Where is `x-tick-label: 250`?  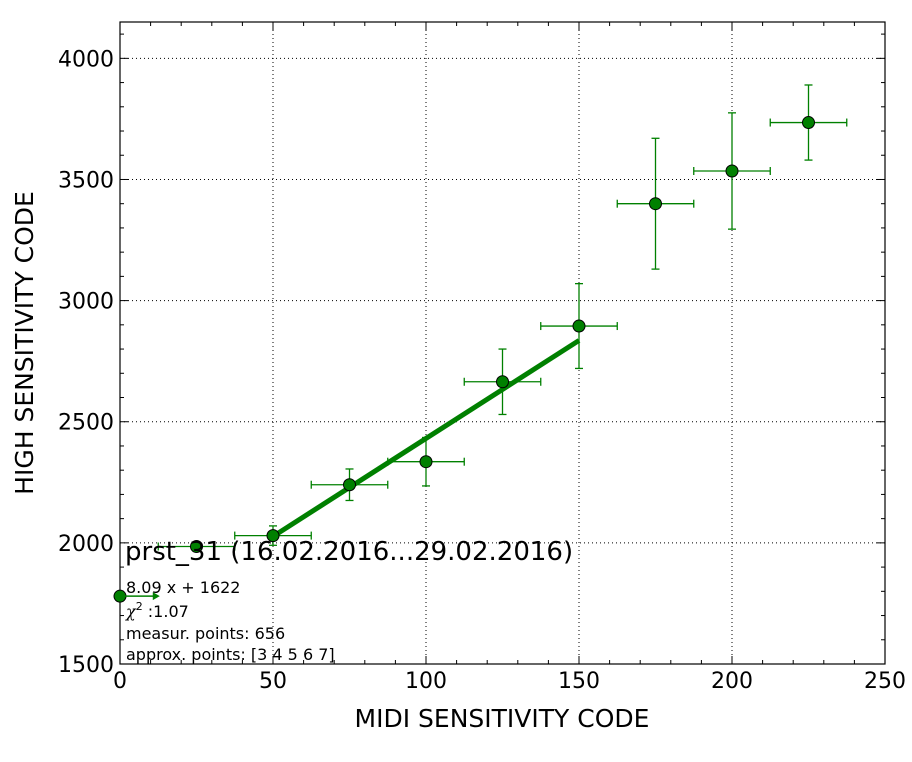
x-tick-label: 250 is located at coordinates (885, 681).